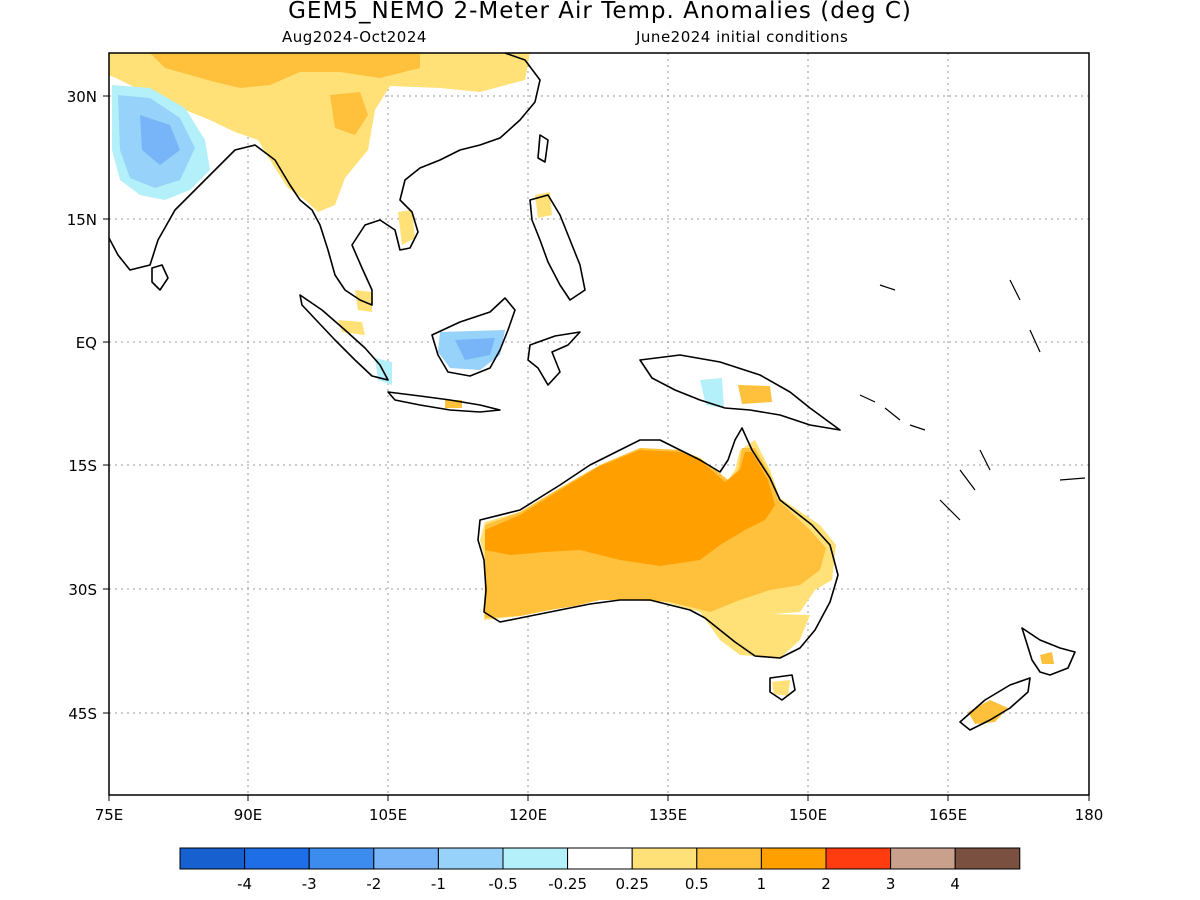 The height and width of the screenshot is (900, 1200). What do you see at coordinates (354, 37) in the screenshot?
I see `forecast-period: Aug2024-Oct2024` at bounding box center [354, 37].